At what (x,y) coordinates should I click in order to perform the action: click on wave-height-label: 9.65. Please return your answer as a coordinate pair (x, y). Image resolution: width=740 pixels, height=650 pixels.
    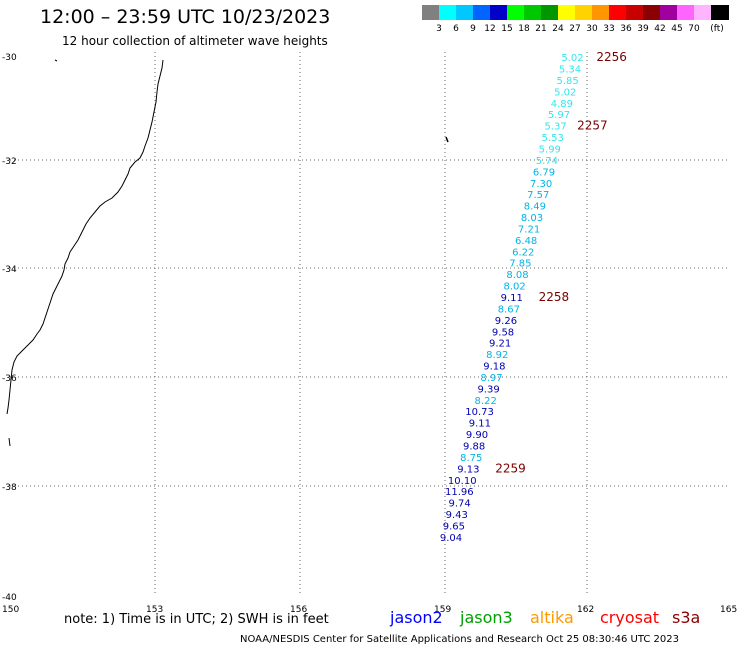
    Looking at the image, I should click on (454, 526).